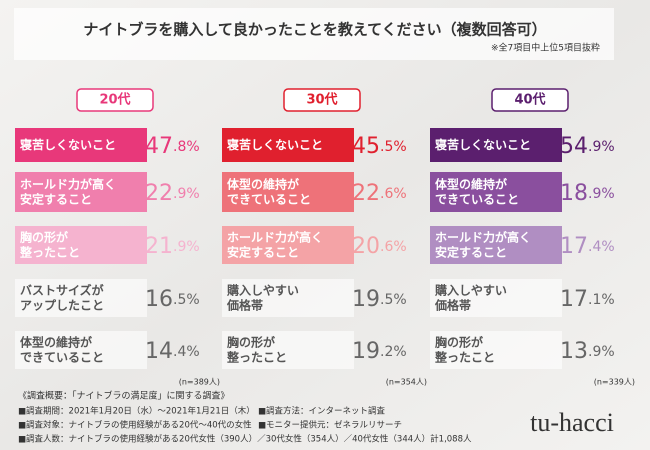  I want to click on value-label: 19.2%, so click(379, 351).